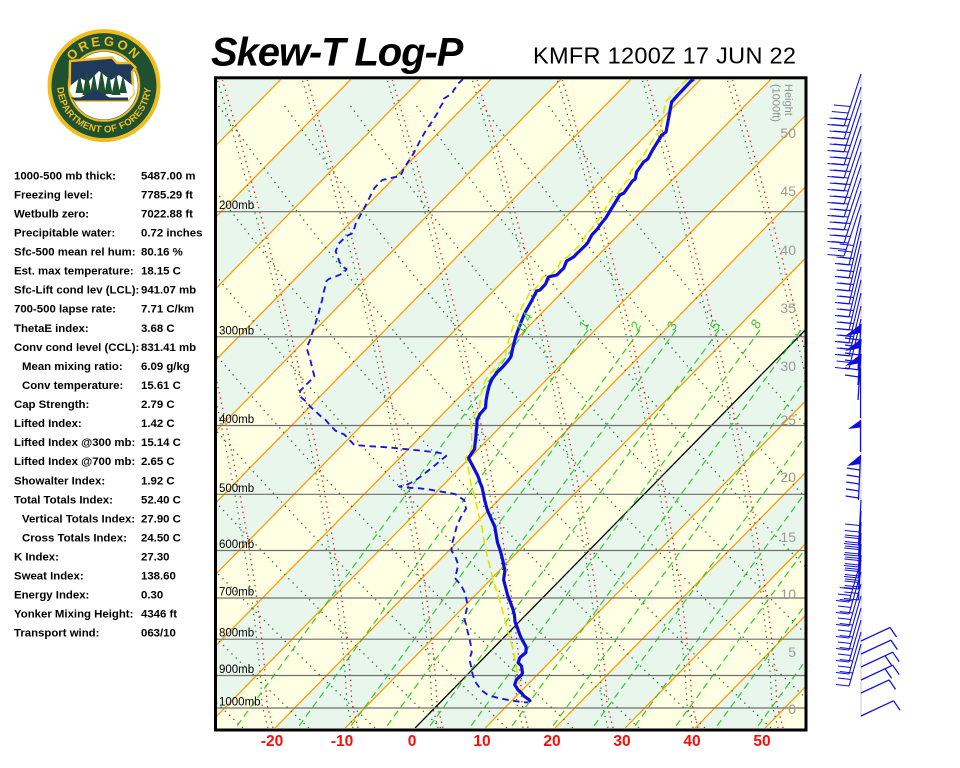 The height and width of the screenshot is (768, 960). What do you see at coordinates (74, 272) in the screenshot?
I see `svg-text: Est. max temperature:` at bounding box center [74, 272].